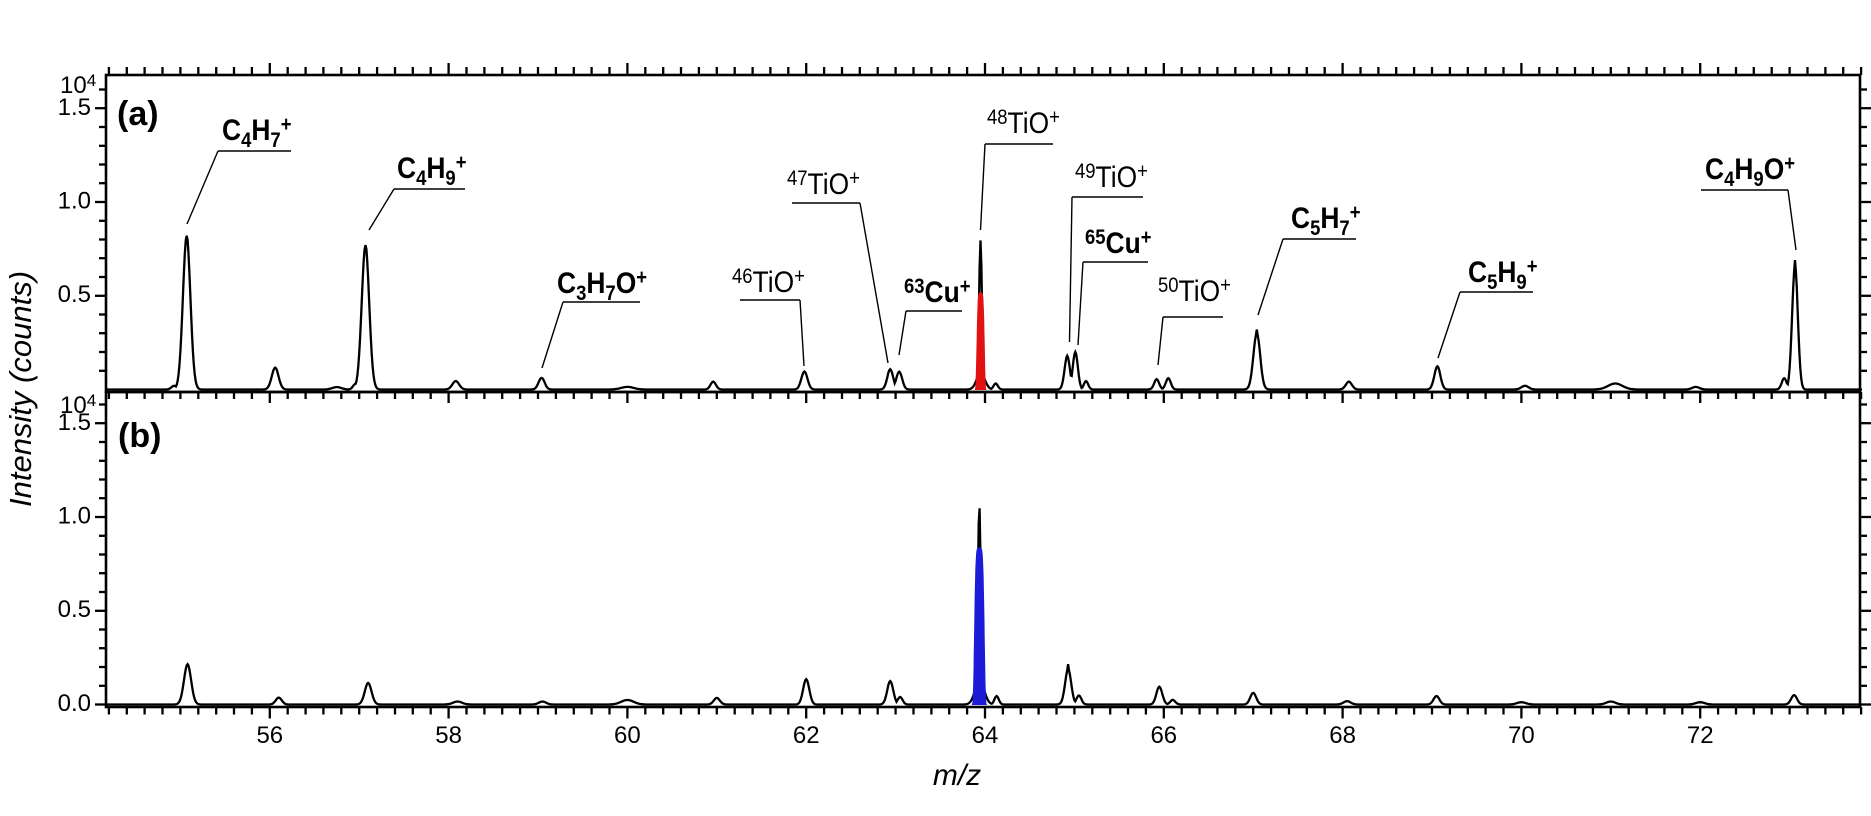  What do you see at coordinates (20, 389) in the screenshot?
I see `svg-text: Intensity (counts)` at bounding box center [20, 389].